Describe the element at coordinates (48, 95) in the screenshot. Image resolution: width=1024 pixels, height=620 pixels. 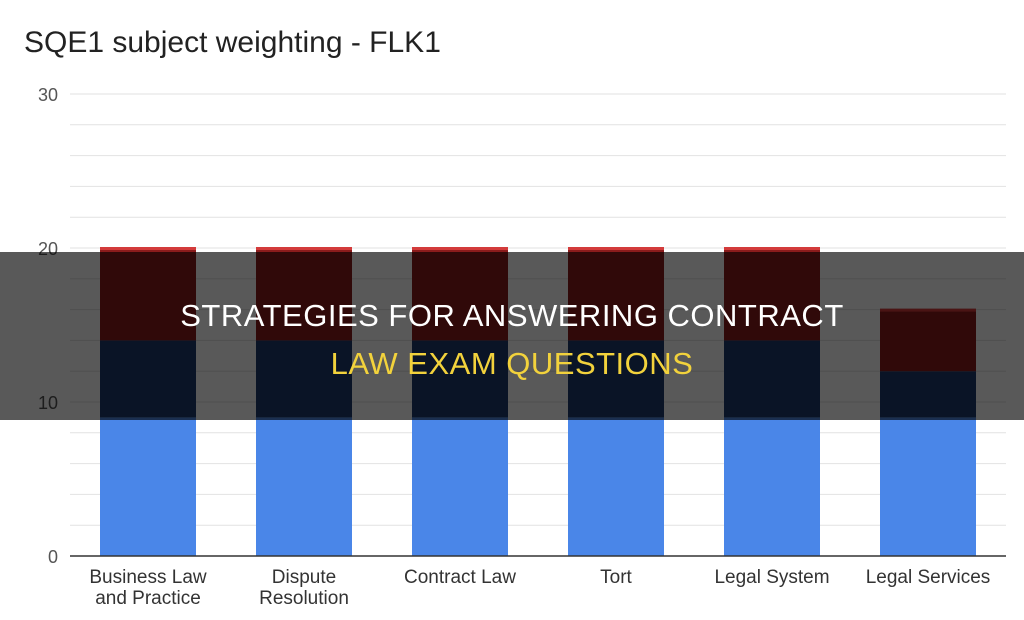
I see `y-tick-label: 30` at that location.